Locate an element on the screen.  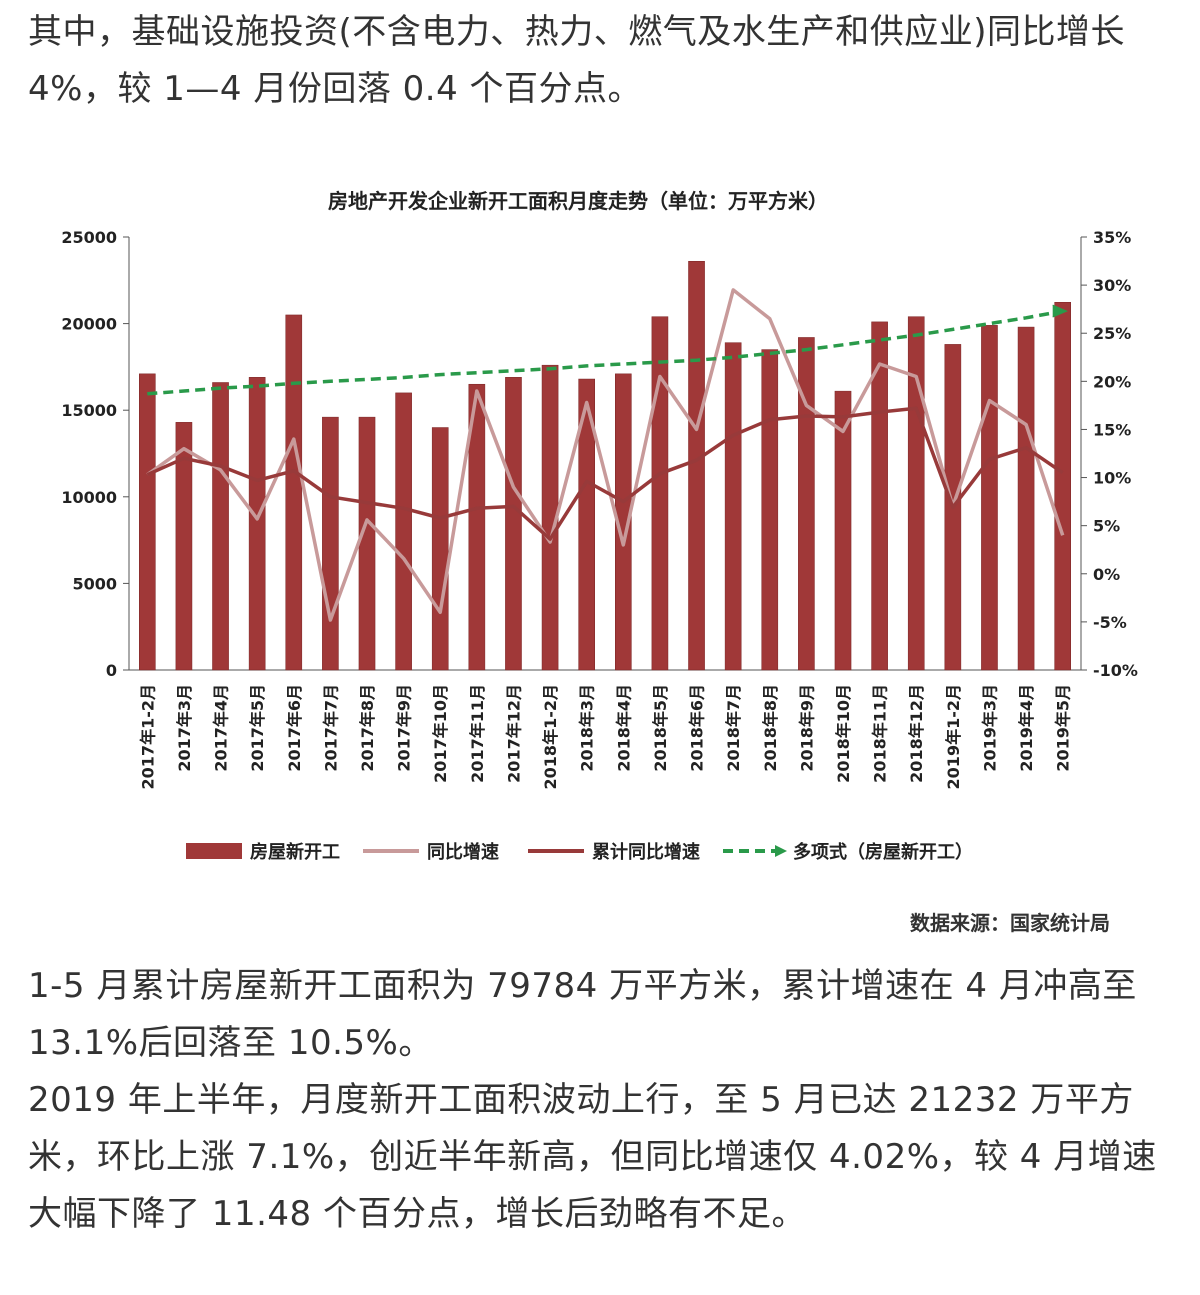
x-tick-label: 2018年6月 is located at coordinates (697, 728).